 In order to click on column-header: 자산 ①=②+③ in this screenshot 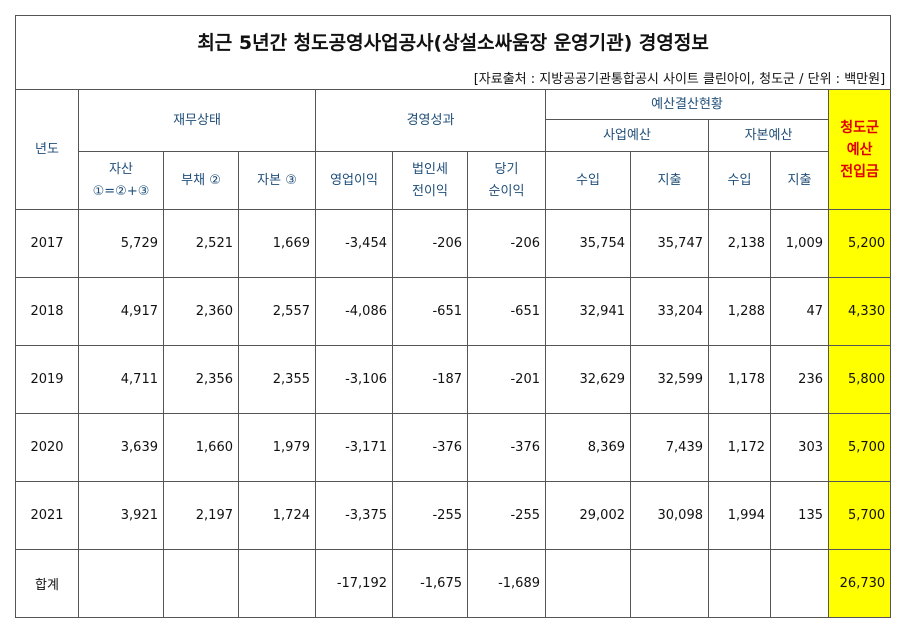, I will do `click(121, 180)`.